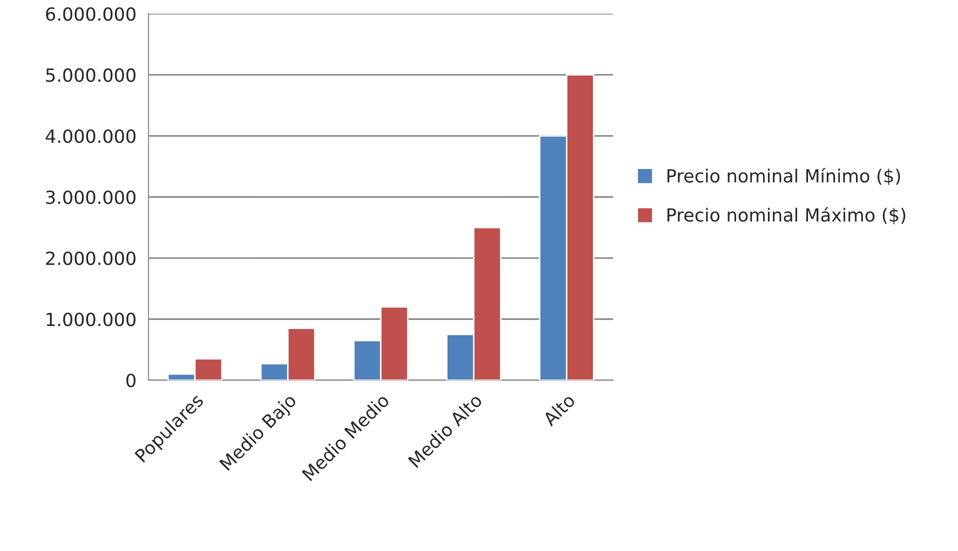  Describe the element at coordinates (91, 75) in the screenshot. I see `y-tick-label: 5.000.000` at that location.